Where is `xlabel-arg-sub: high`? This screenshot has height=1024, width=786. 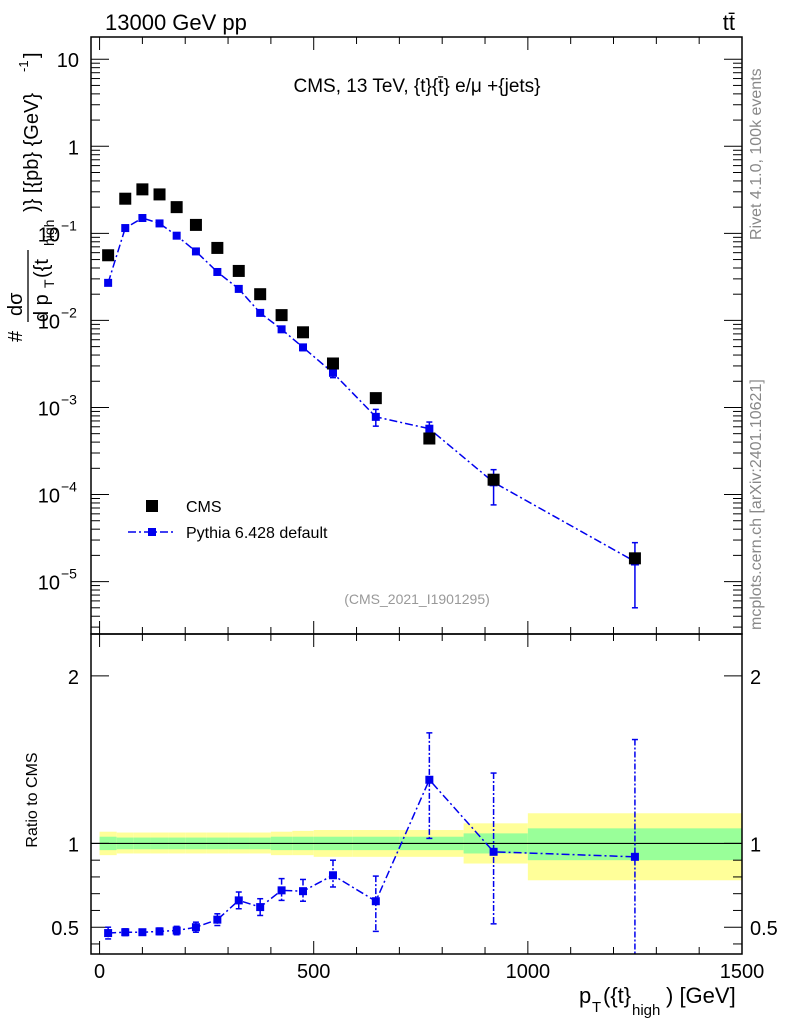 xlabel-arg-sub: high is located at coordinates (646, 1010).